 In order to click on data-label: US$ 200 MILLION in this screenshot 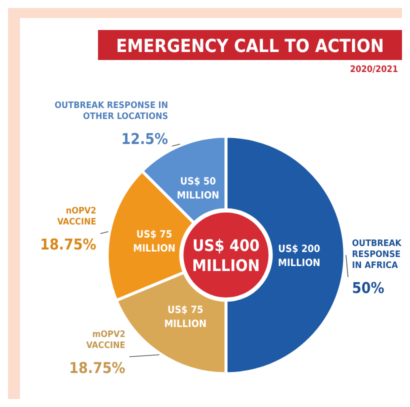, I will do `click(299, 256)`.